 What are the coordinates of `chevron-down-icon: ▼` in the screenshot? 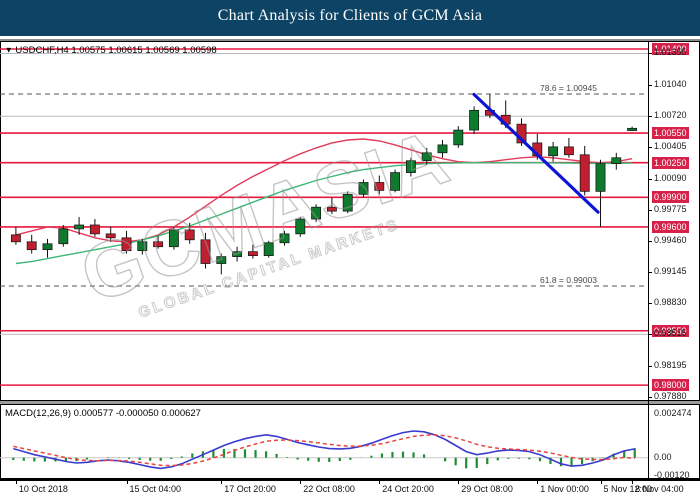 It's located at (8, 50).